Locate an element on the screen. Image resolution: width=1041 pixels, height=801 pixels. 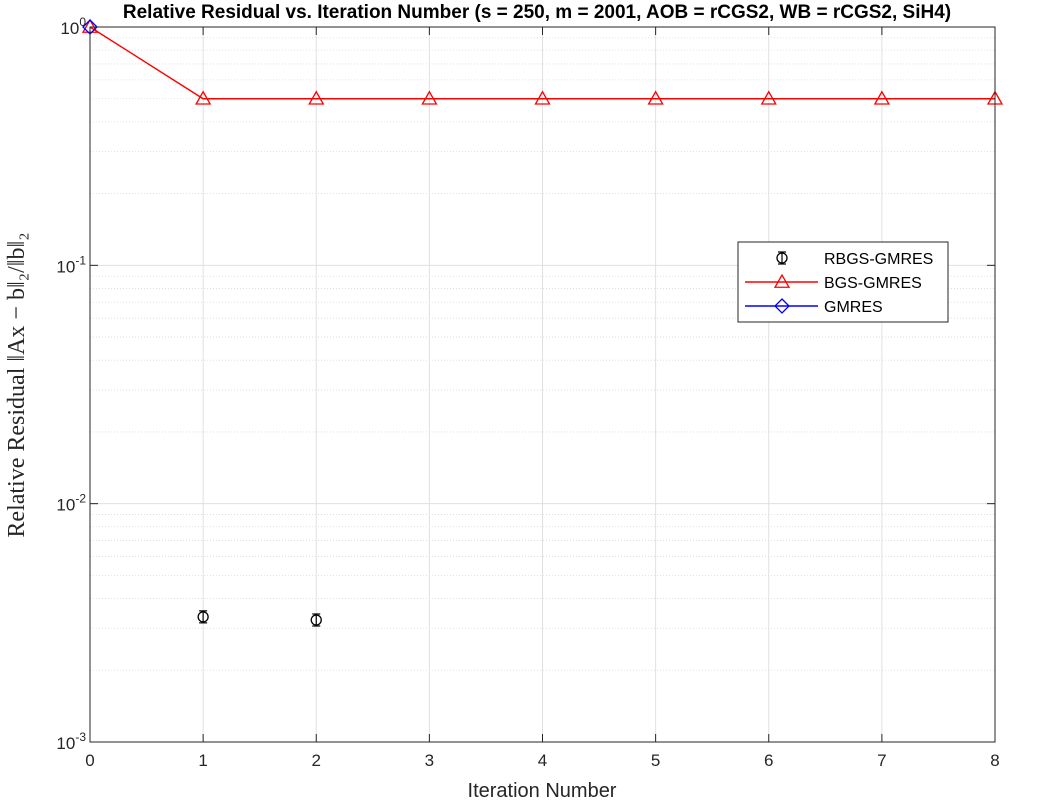
legend-item-bgs-gmres: BGS-GMRES is located at coordinates (833, 282).